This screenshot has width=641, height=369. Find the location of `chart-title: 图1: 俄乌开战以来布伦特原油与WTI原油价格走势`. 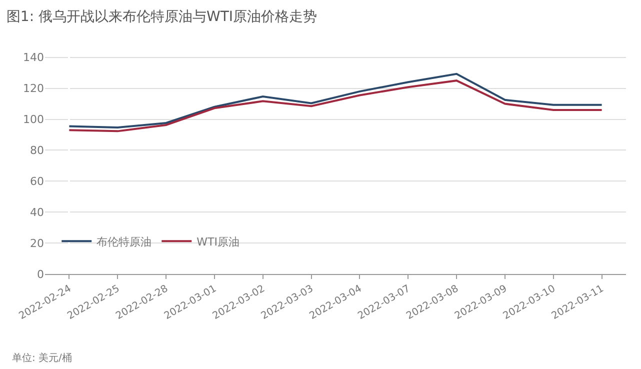

chart-title: 图1: 俄乌开战以来布伦特原油与WTI原油价格走势 is located at coordinates (162, 16).